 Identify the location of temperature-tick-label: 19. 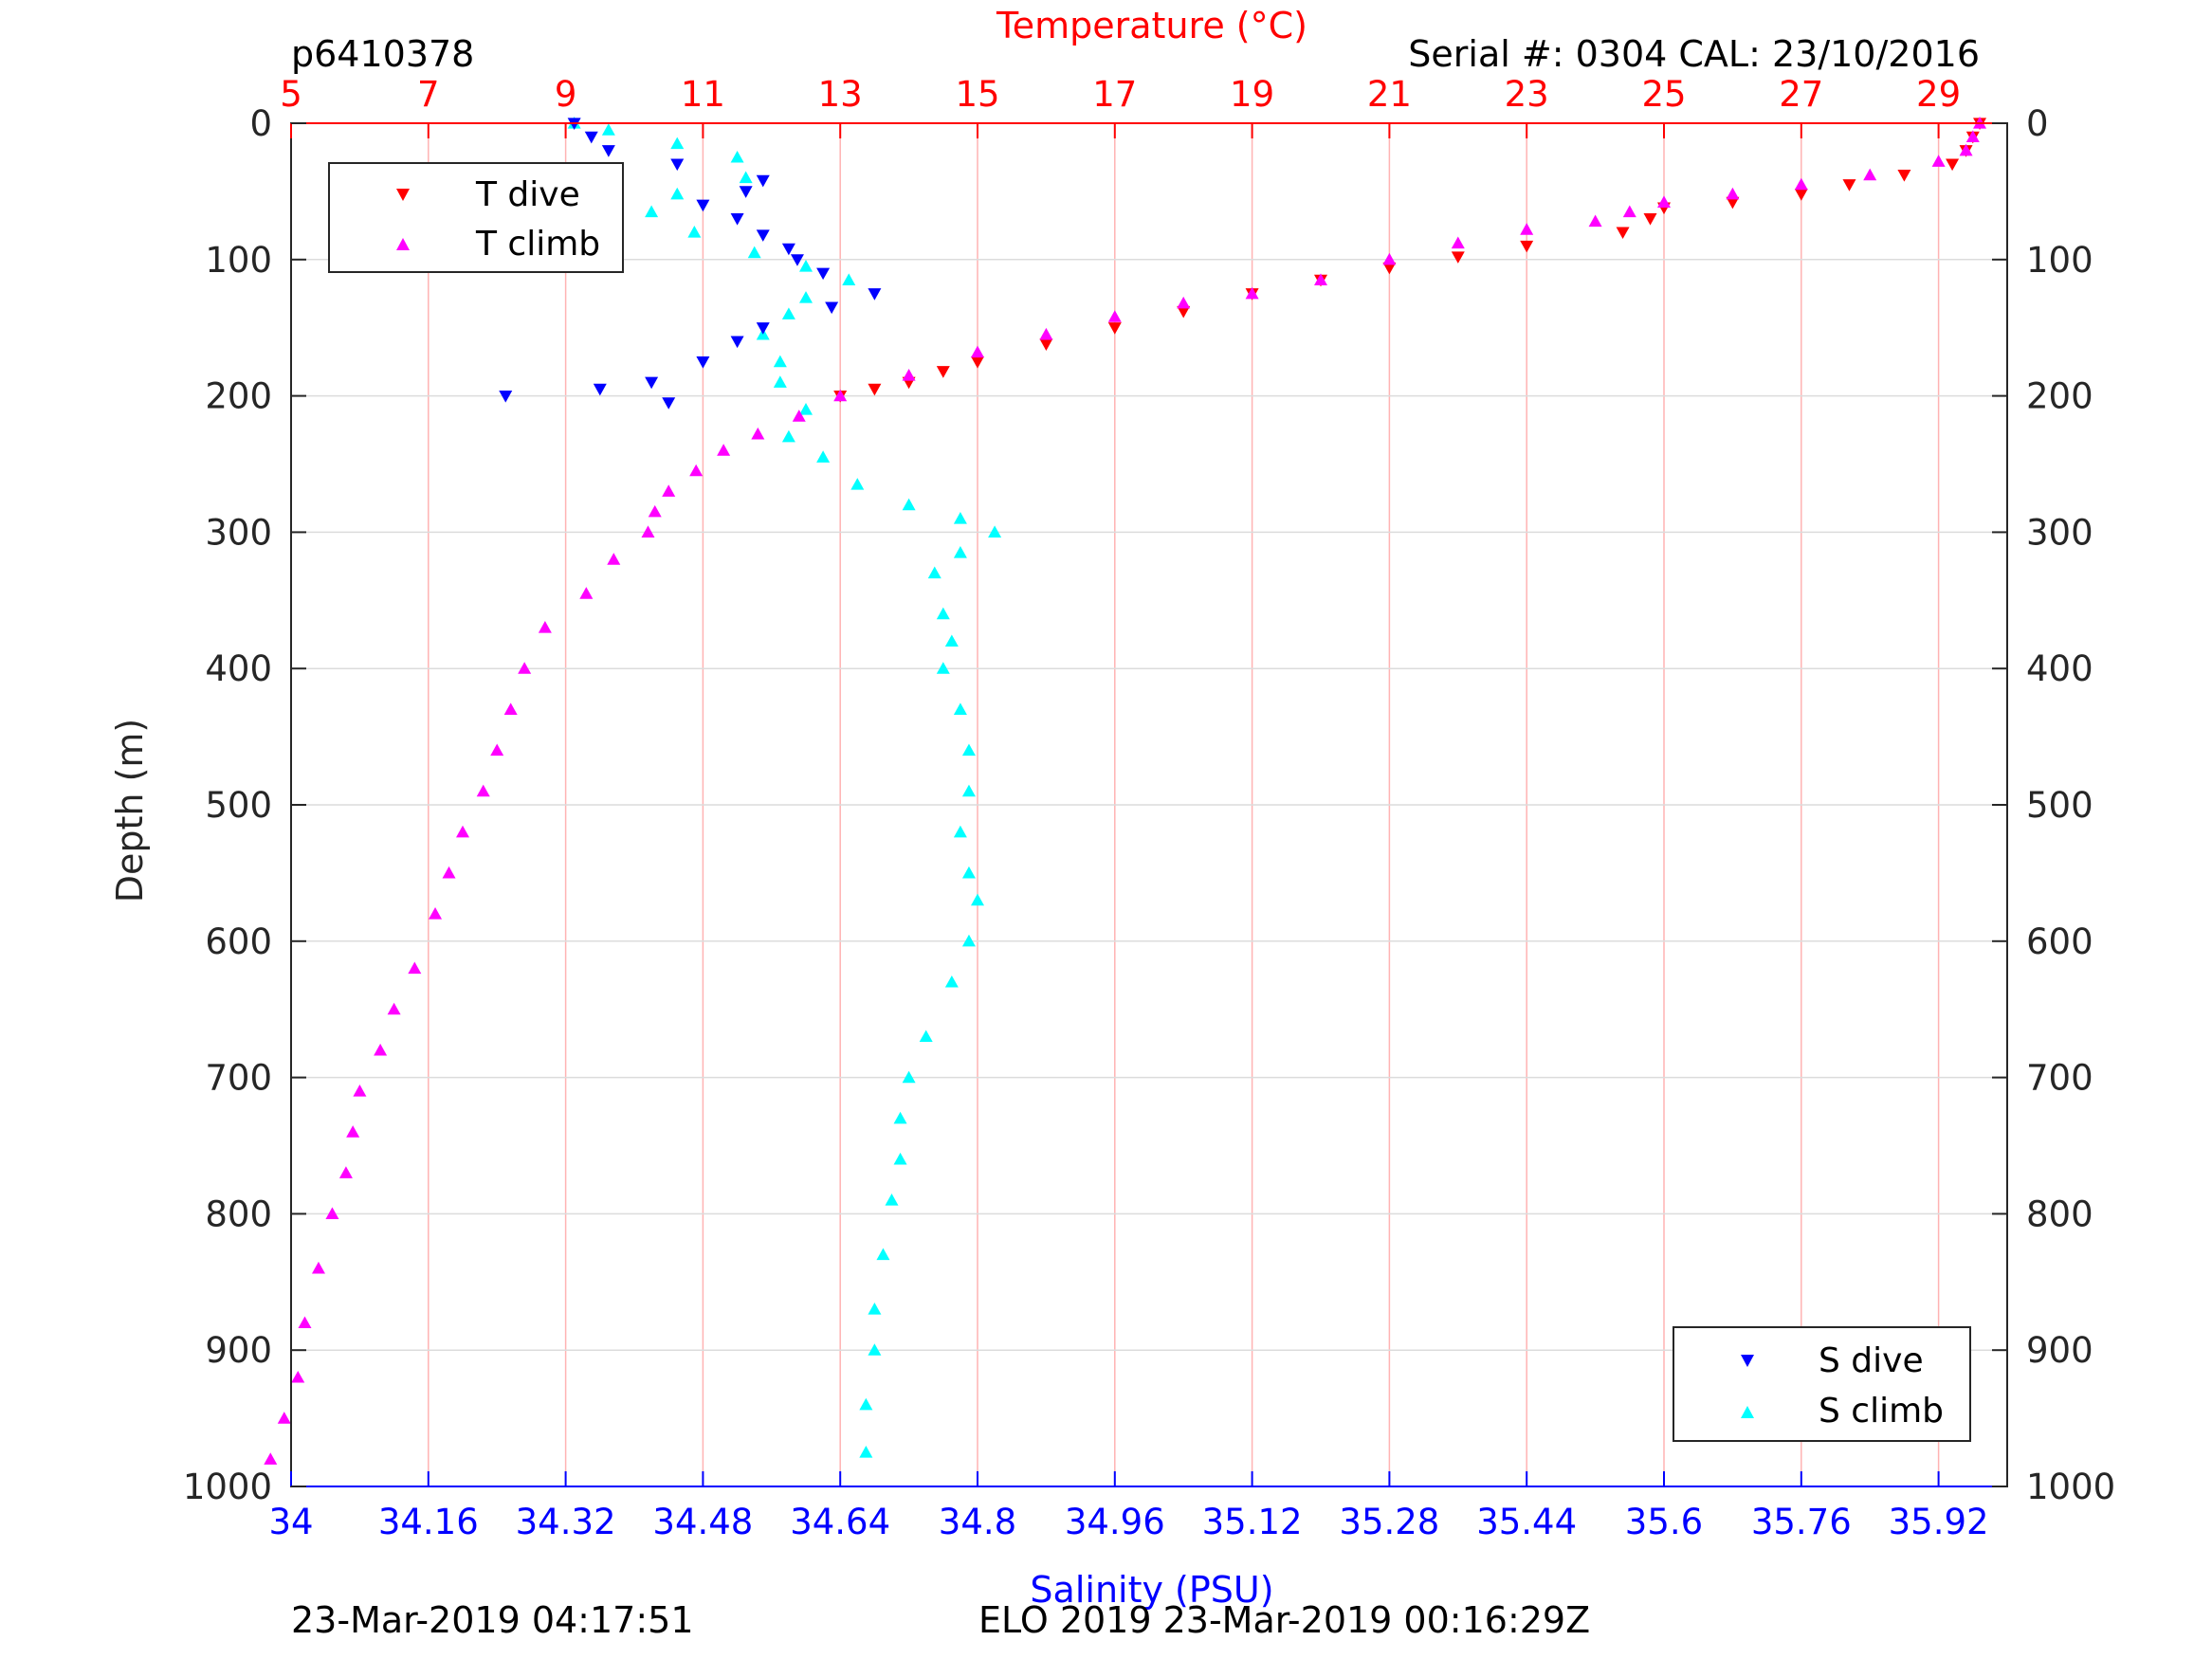
(1252, 94).